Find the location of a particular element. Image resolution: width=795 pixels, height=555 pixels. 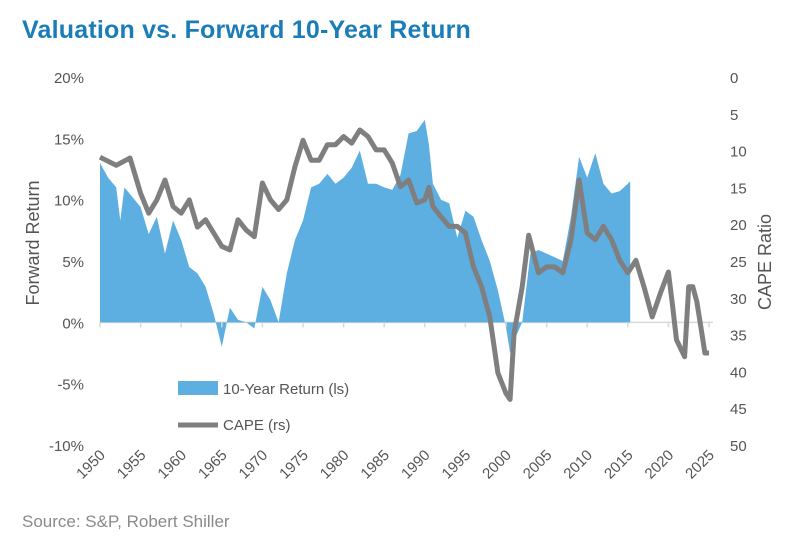

right-tick-label: 15 is located at coordinates (738, 188).